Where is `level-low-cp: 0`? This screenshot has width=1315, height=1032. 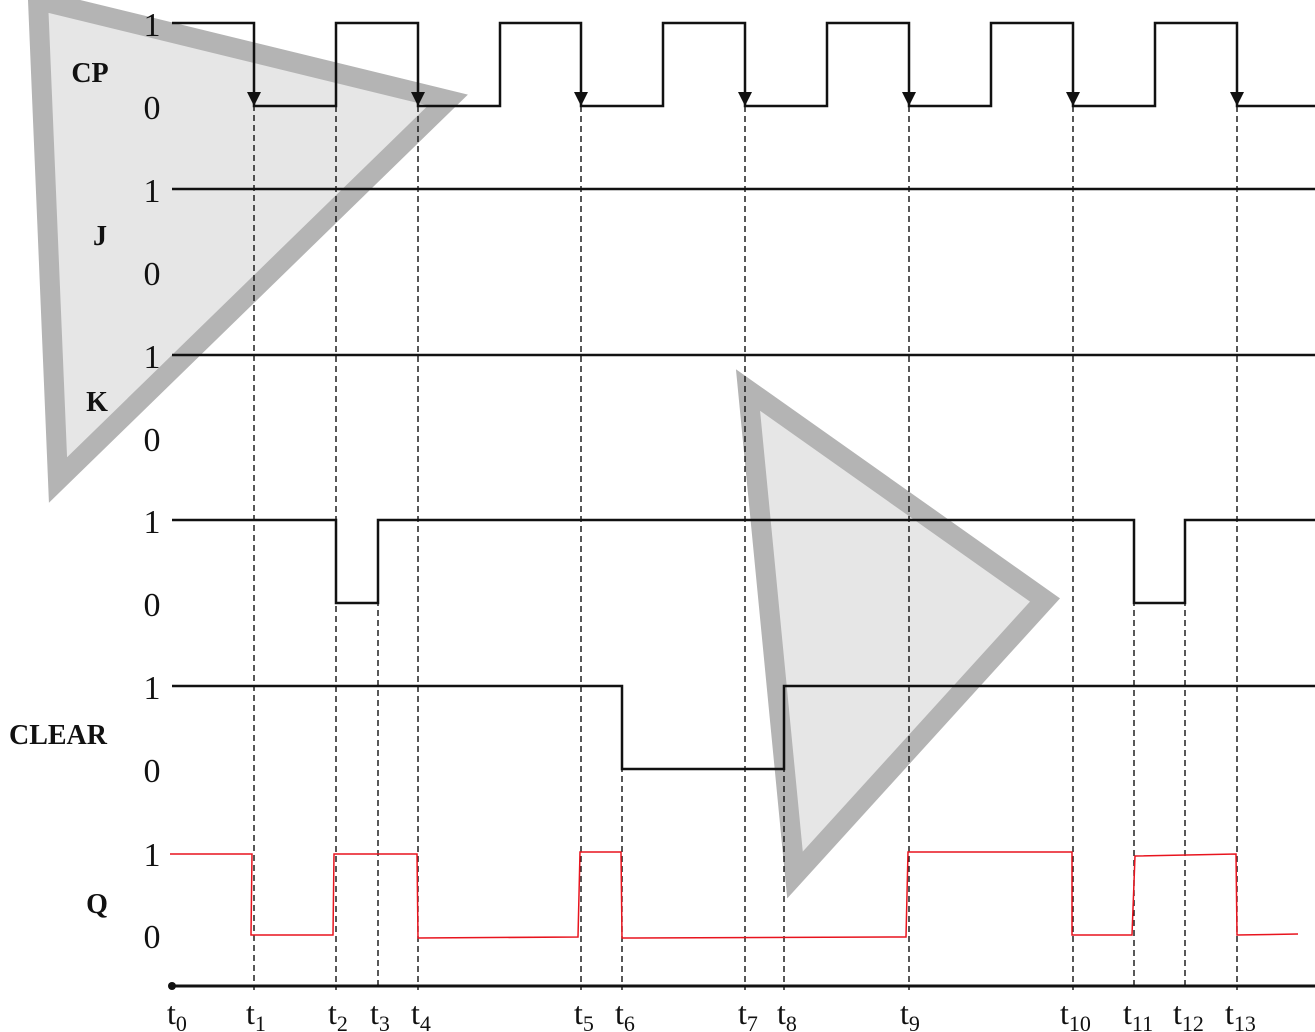
level-low-cp: 0 is located at coordinates (152, 108).